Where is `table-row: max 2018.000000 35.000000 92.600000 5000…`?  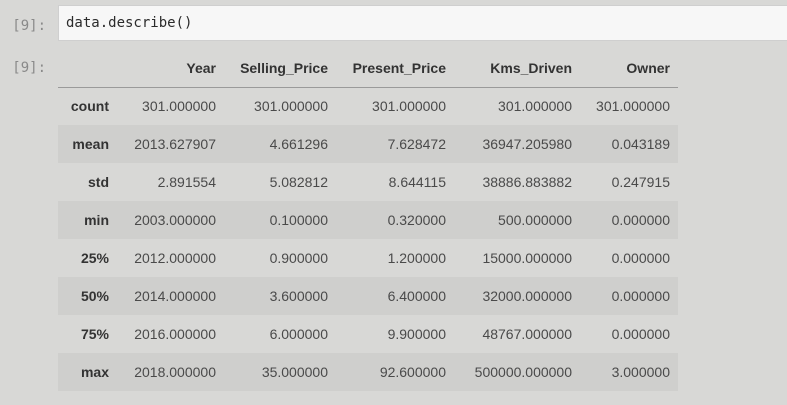
table-row: max 2018.000000 35.000000 92.600000 5000… is located at coordinates (368, 372).